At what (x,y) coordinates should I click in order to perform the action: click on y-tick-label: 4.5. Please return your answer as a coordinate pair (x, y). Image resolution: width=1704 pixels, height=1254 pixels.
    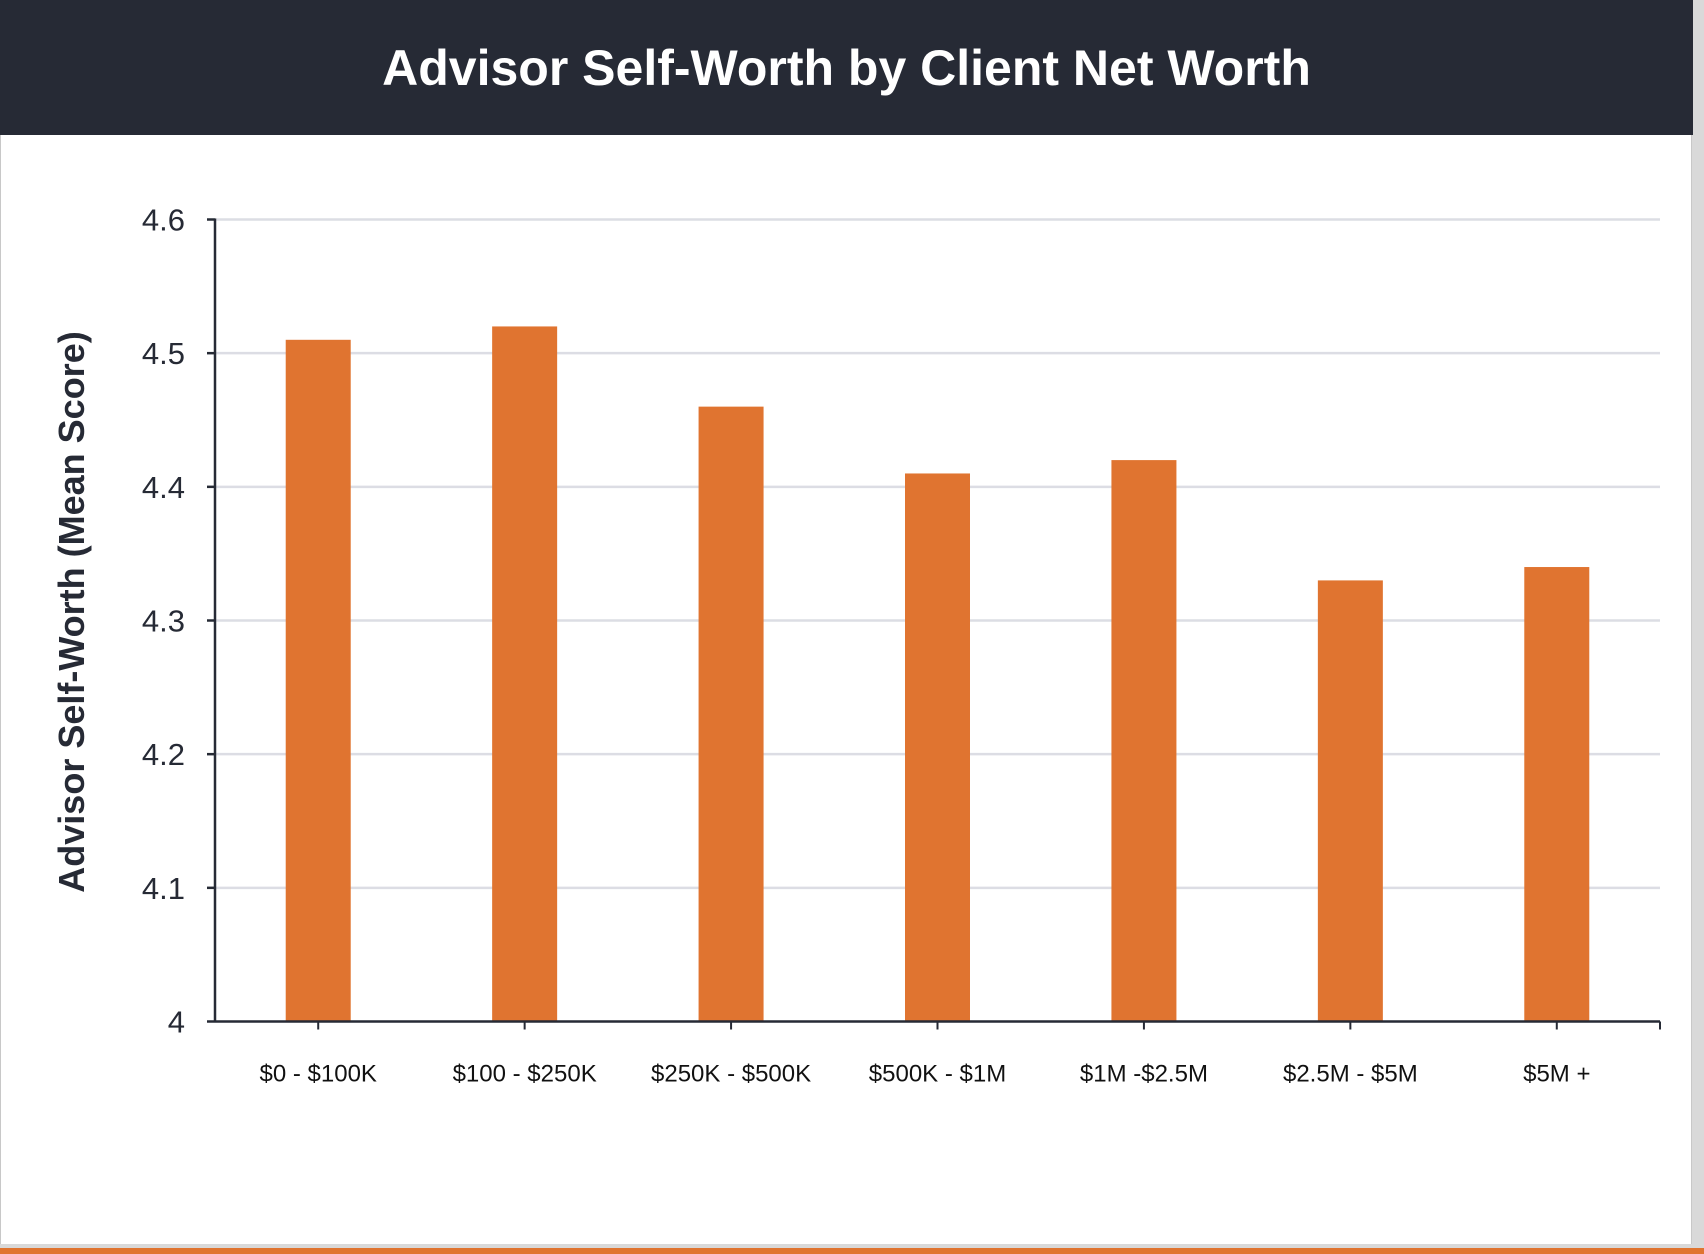
    Looking at the image, I should click on (163, 353).